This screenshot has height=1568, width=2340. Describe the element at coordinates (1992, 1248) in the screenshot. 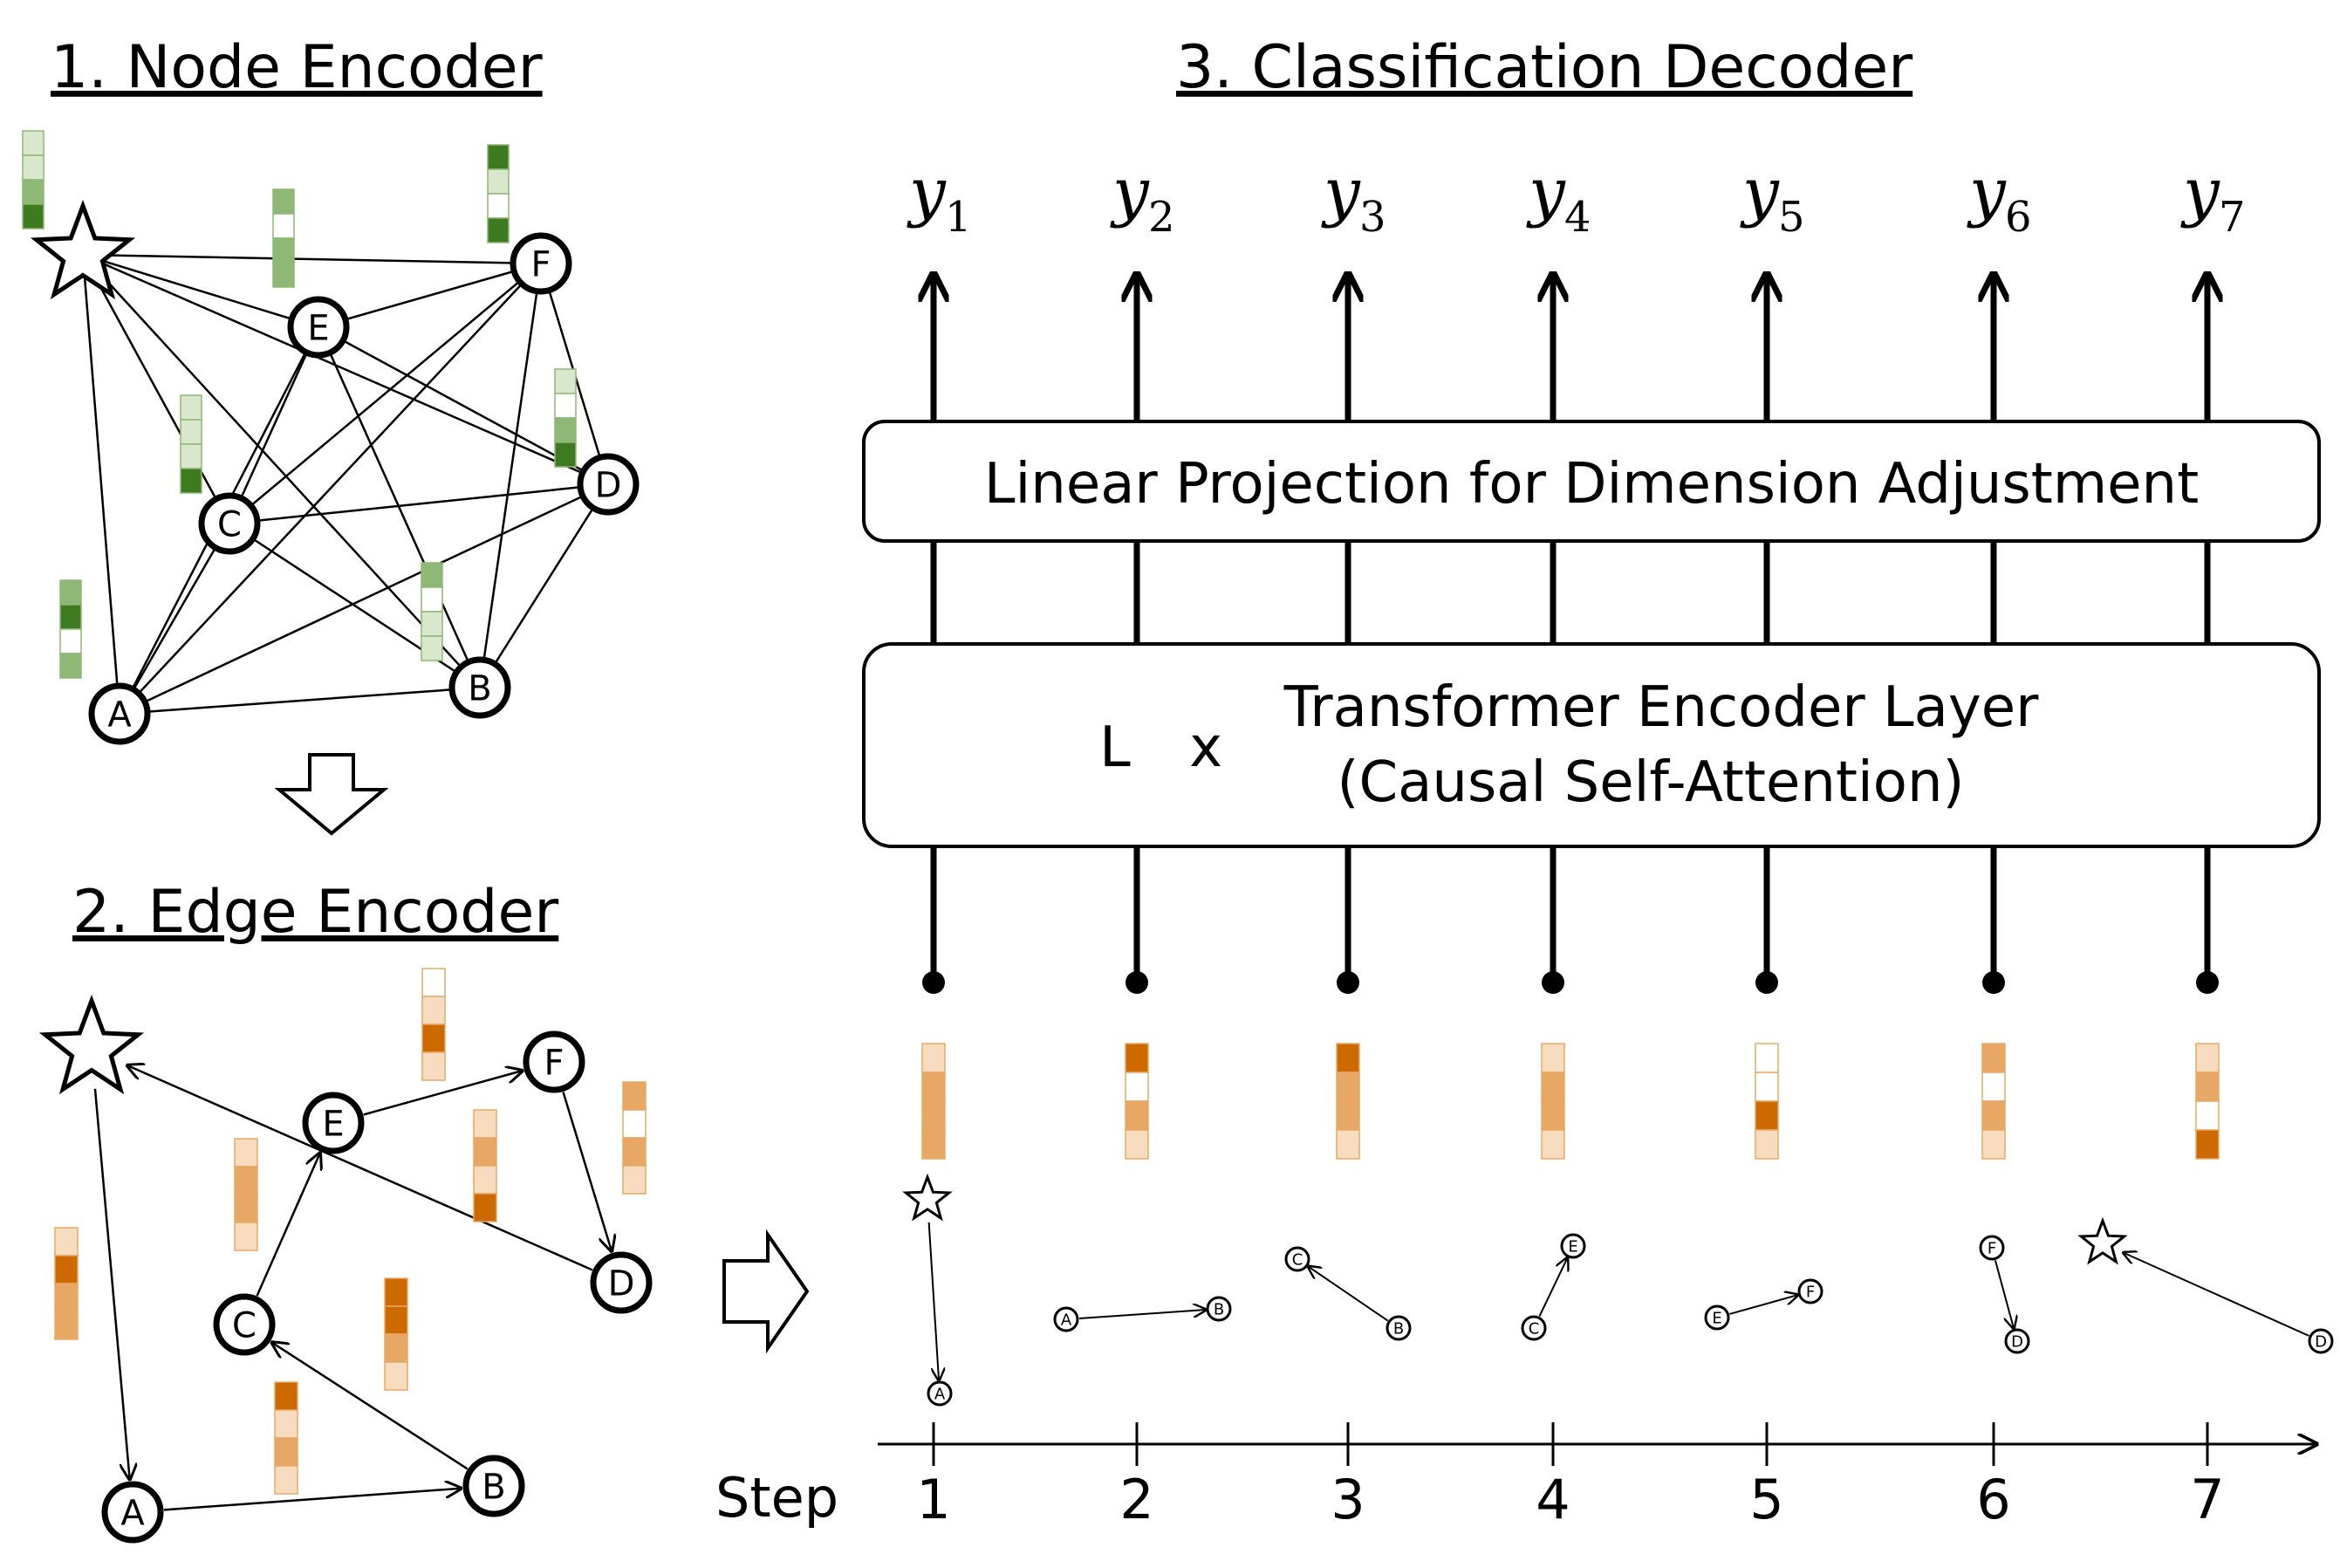

I see `step-node-f-circle` at that location.